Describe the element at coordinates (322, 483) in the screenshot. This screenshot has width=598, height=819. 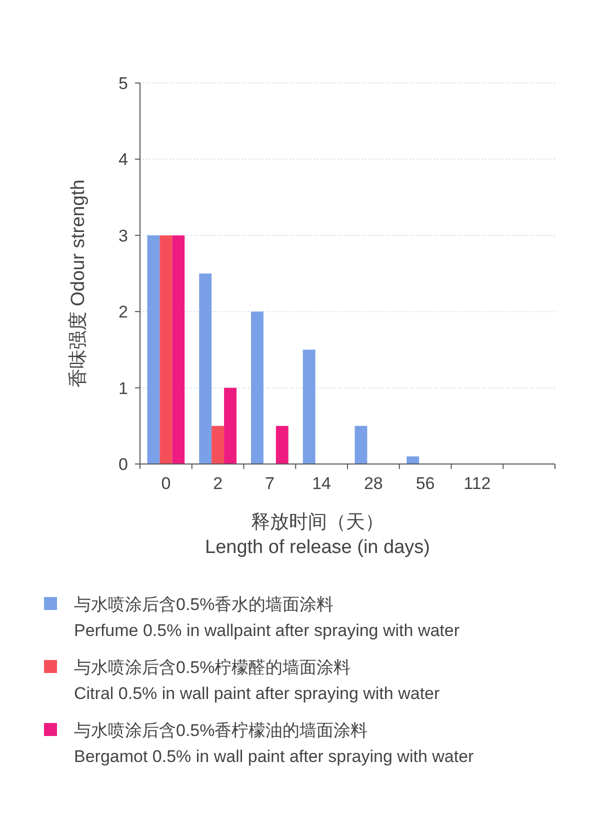
I see `x-tick-label: 14` at that location.